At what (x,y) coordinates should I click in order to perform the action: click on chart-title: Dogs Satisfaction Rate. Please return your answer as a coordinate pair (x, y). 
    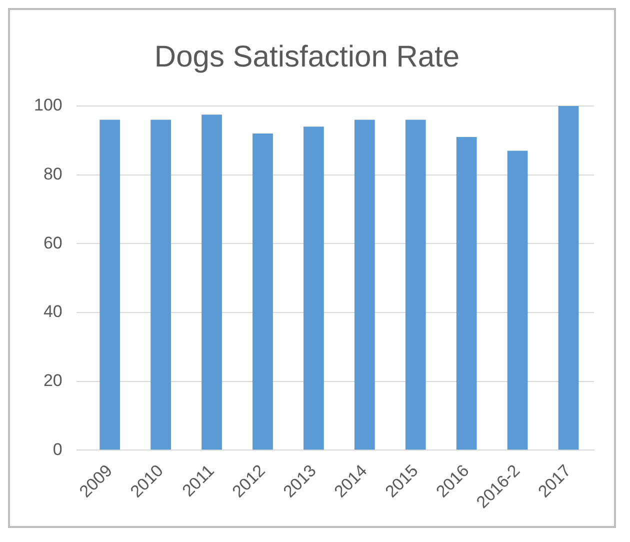
    Looking at the image, I should click on (307, 57).